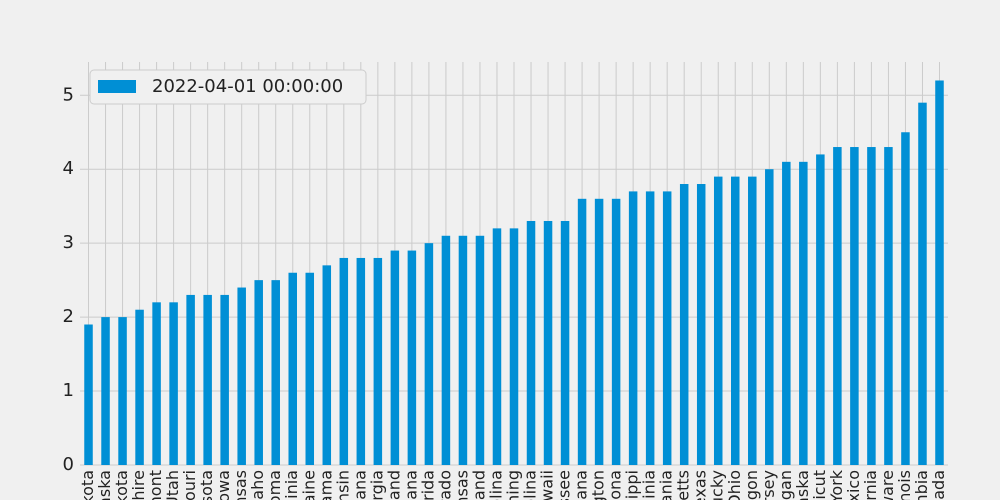  I want to click on x-tick-label: South Carolina, so click(495, 485).